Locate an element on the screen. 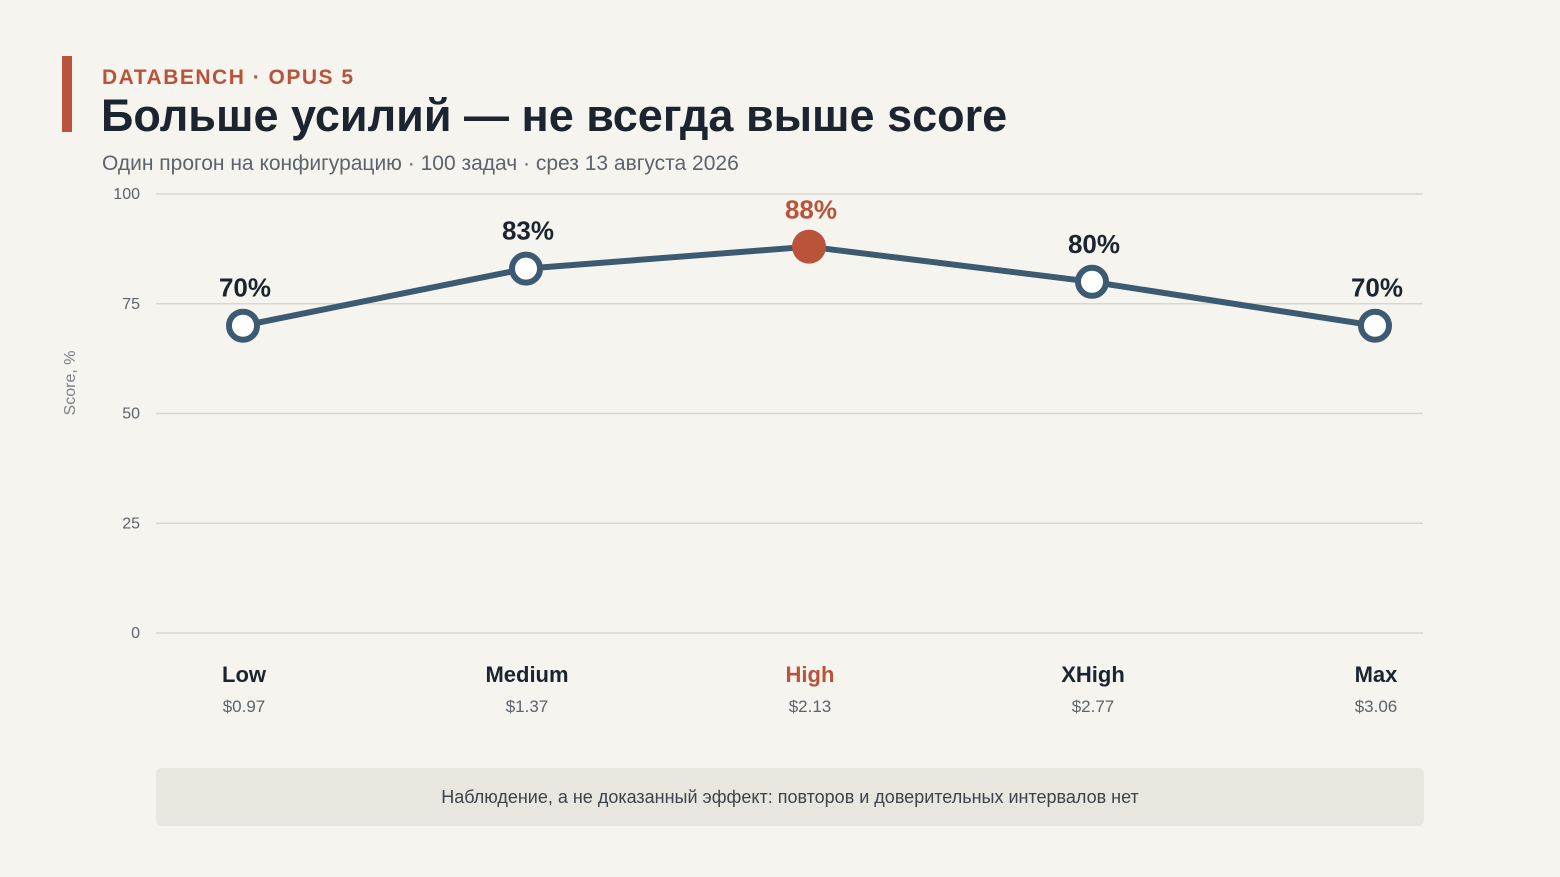 This screenshot has width=1560, height=877. data-point-highlight is located at coordinates (809, 246).